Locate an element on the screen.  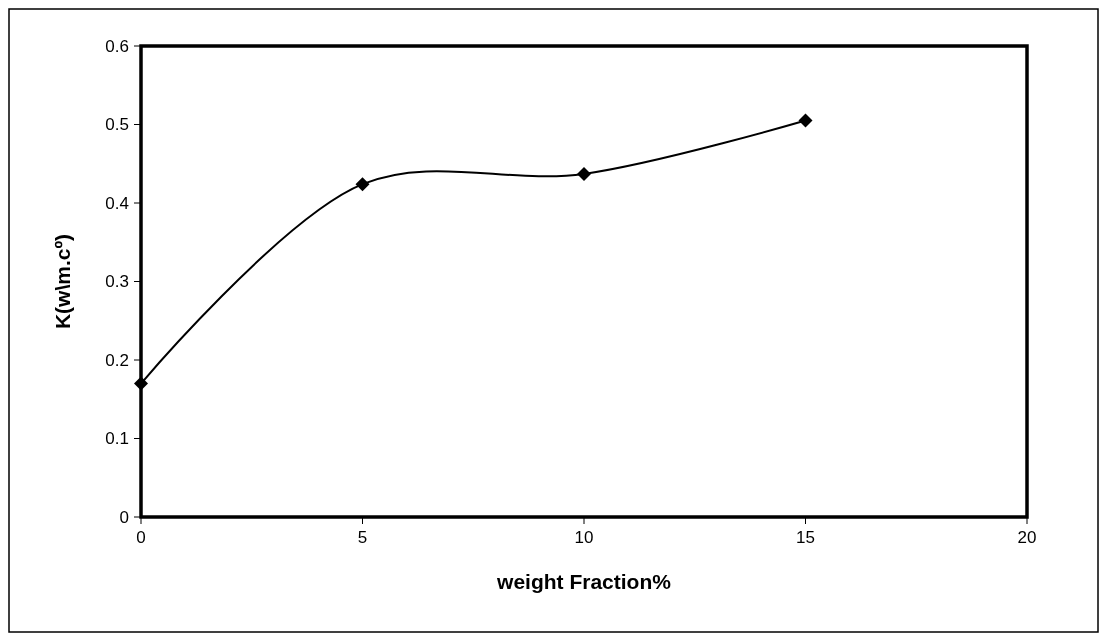
x-tick-label: 5 is located at coordinates (362, 537).